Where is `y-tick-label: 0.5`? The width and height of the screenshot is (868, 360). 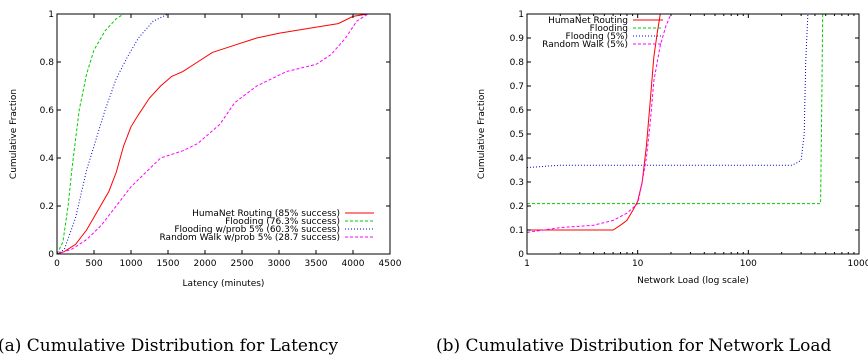 y-tick-label: 0.5 is located at coordinates (517, 135).